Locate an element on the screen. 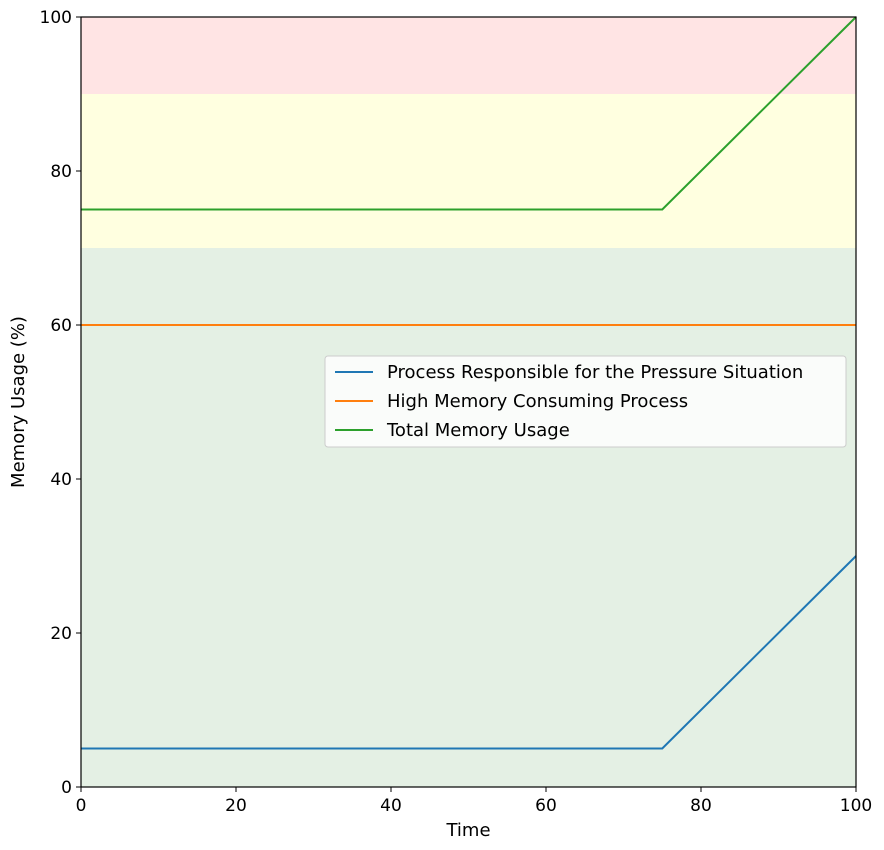 This screenshot has width=884, height=850. y-axis-label: Memory Usage (%) is located at coordinates (18, 402).